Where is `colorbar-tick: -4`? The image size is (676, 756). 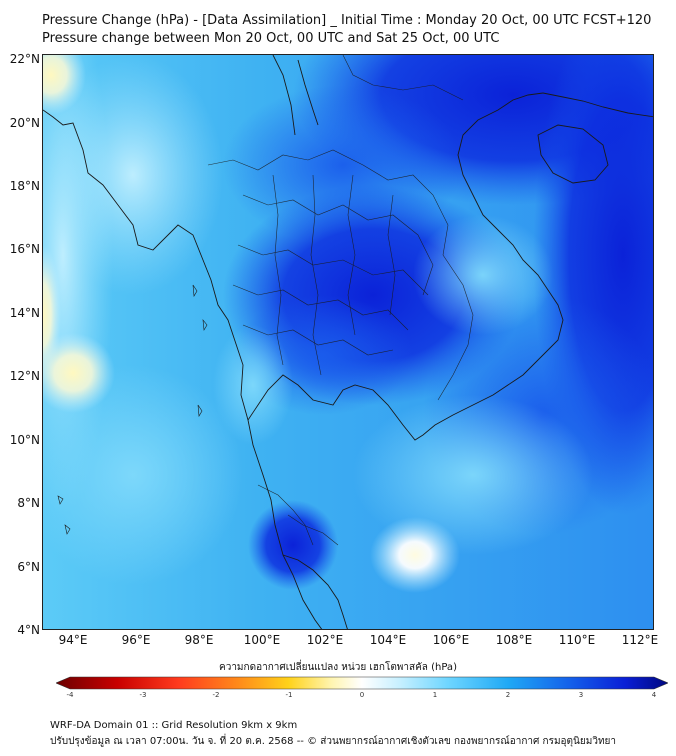 colorbar-tick: -4 is located at coordinates (70, 695).